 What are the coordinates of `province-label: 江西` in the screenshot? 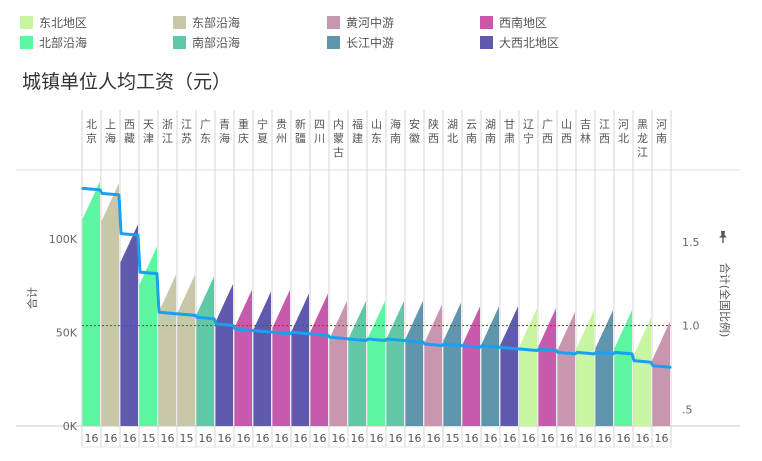 It's located at (604, 131).